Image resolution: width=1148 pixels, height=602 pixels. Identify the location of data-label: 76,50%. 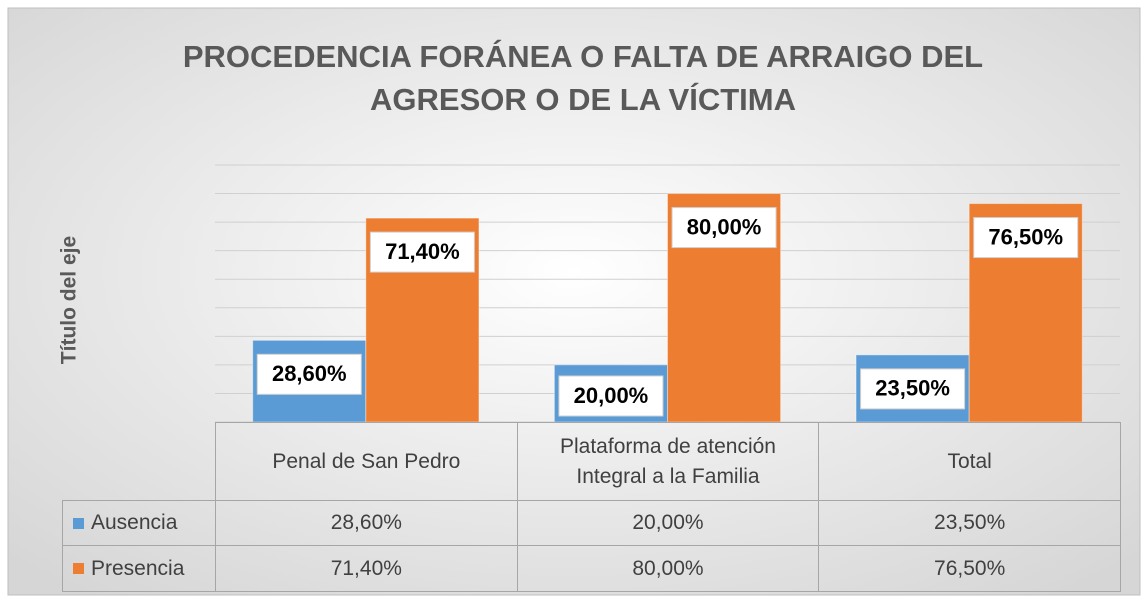
(1025, 236).